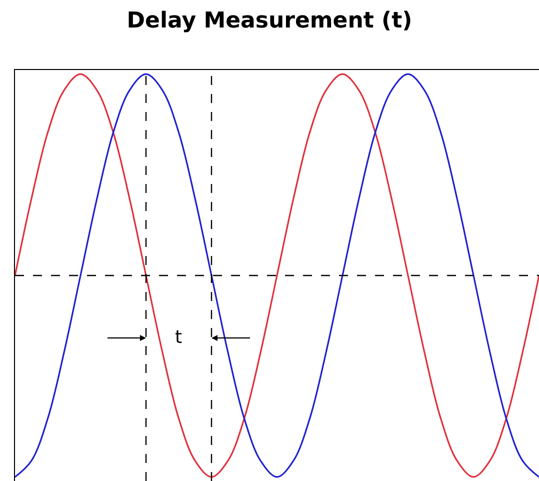 This screenshot has width=539, height=481. What do you see at coordinates (269, 21) in the screenshot?
I see `chart-title: Delay Measurement (t)` at bounding box center [269, 21].